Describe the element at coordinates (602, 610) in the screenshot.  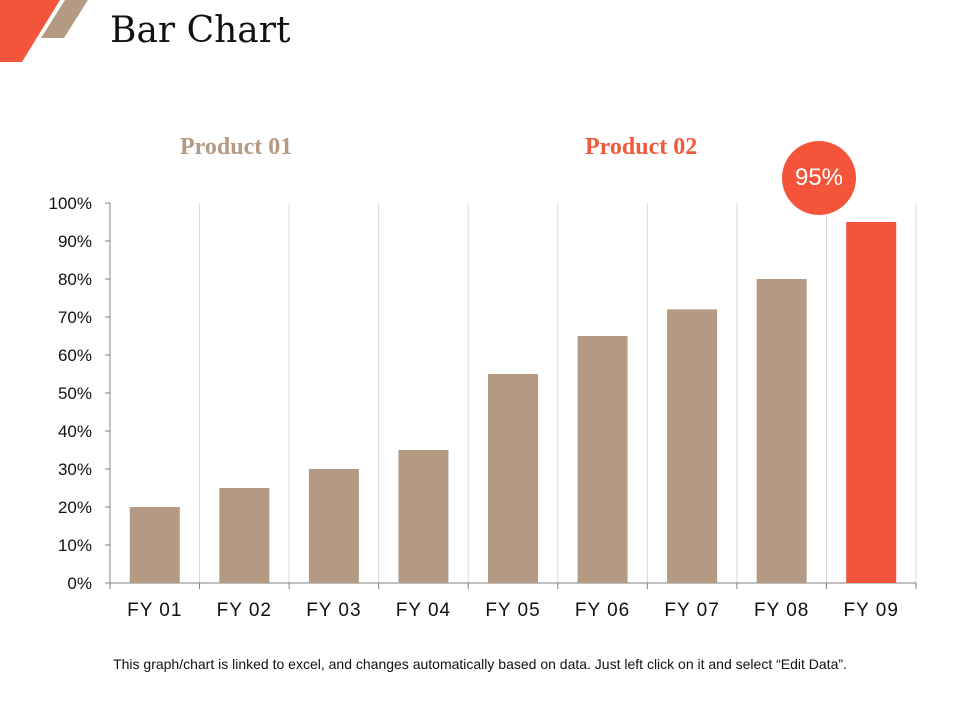
I see `x-tick-label: FY 06` at that location.